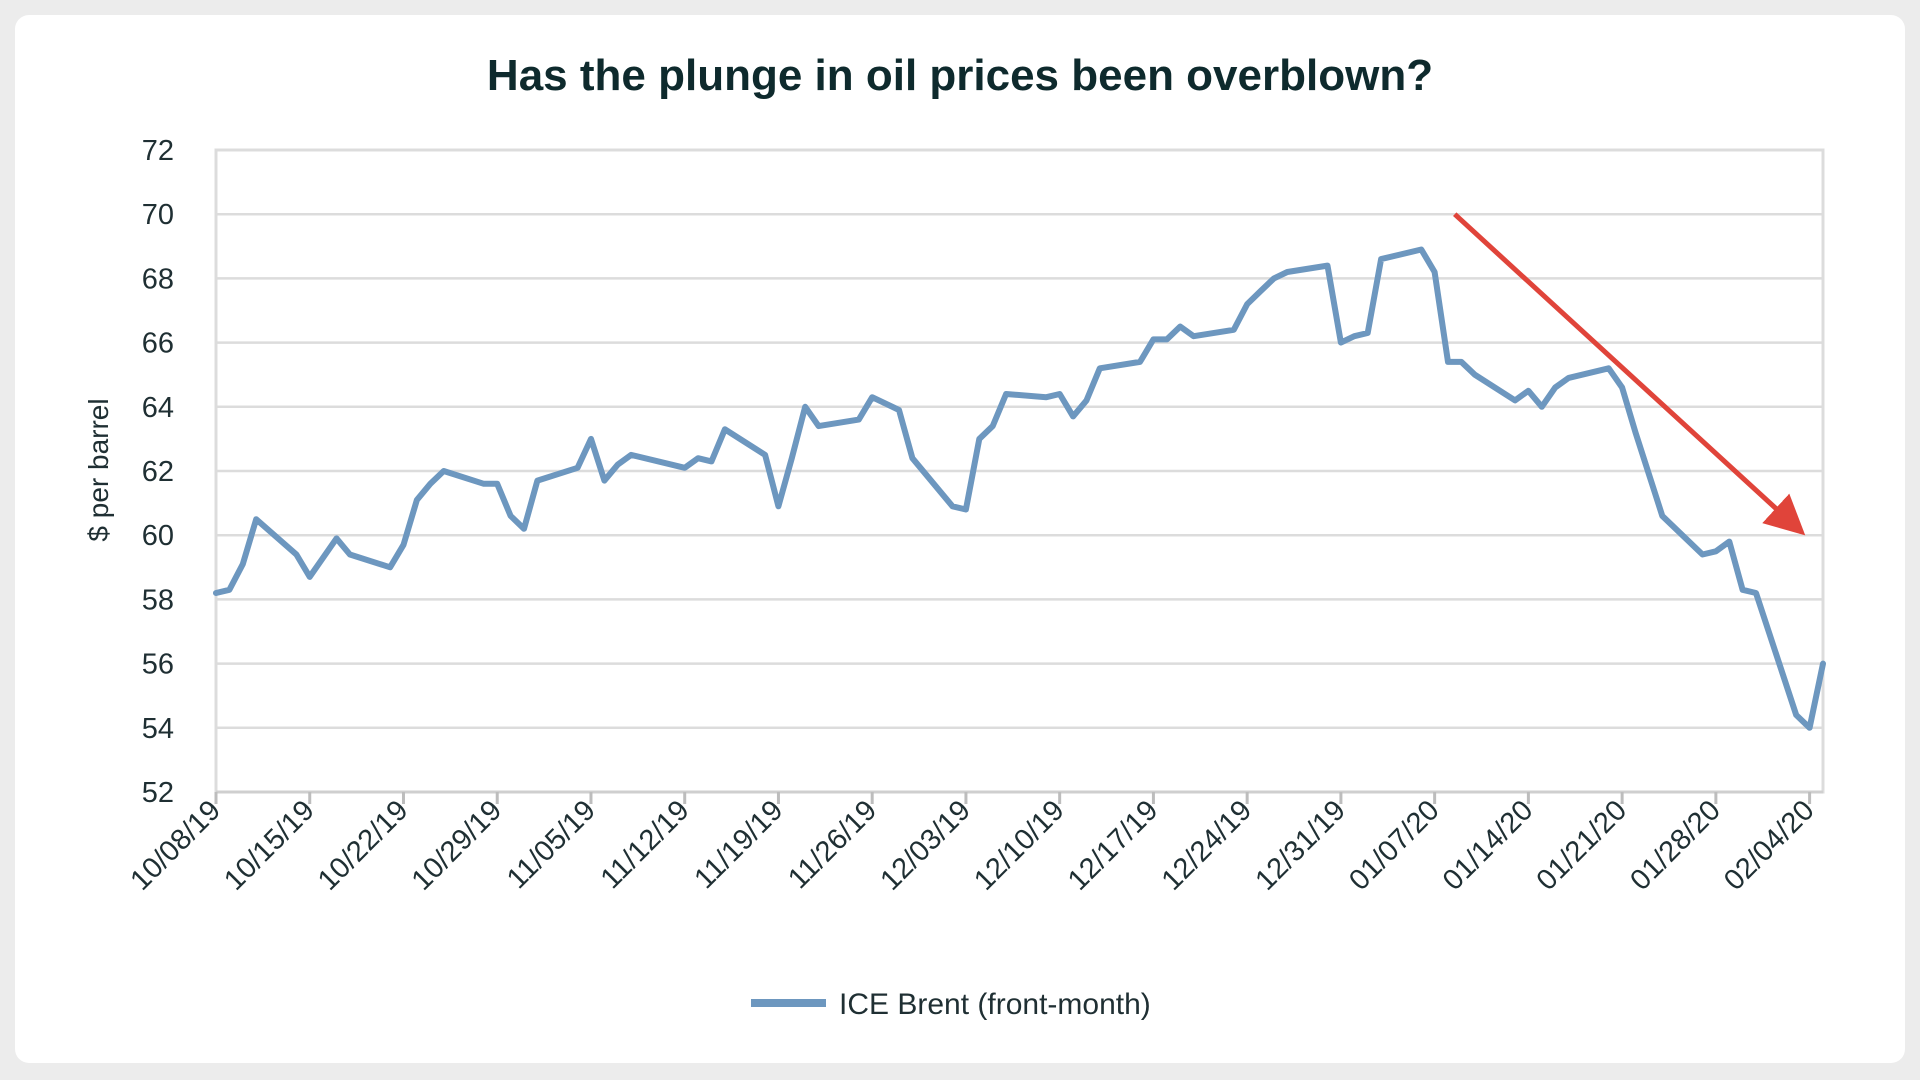 The width and height of the screenshot is (1920, 1080). What do you see at coordinates (1582, 845) in the screenshot?
I see `x-tick-label: 01/21/20` at bounding box center [1582, 845].